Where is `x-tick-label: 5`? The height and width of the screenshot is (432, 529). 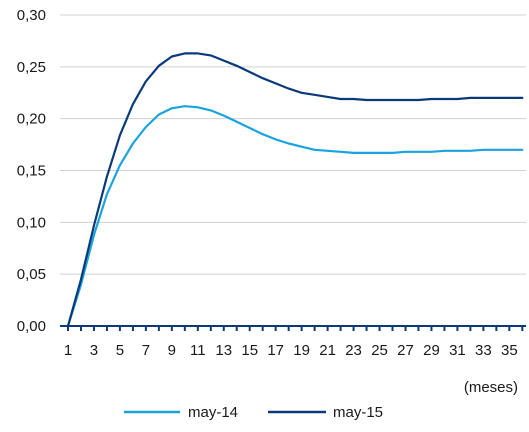 x-tick-label: 5 is located at coordinates (120, 350).